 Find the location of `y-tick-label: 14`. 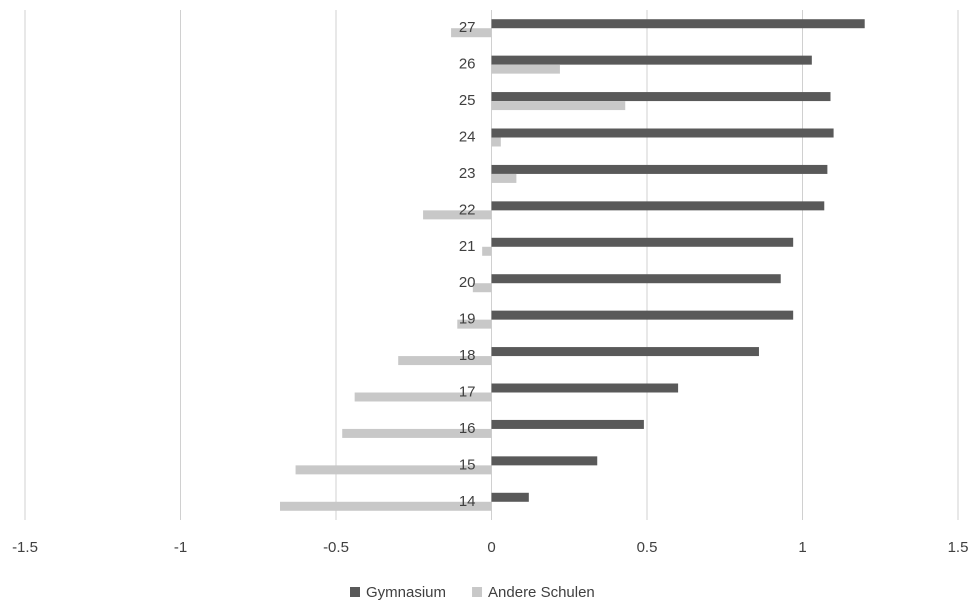

y-tick-label: 14 is located at coordinates (467, 501).